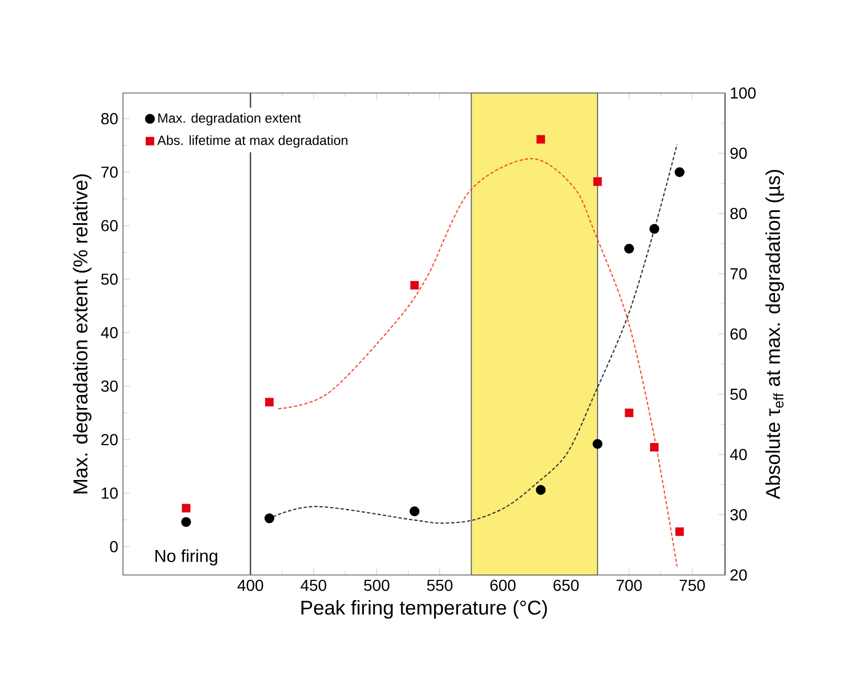 The height and width of the screenshot is (682, 845). What do you see at coordinates (738, 153) in the screenshot?
I see `y2-tick-label: 90` at bounding box center [738, 153].